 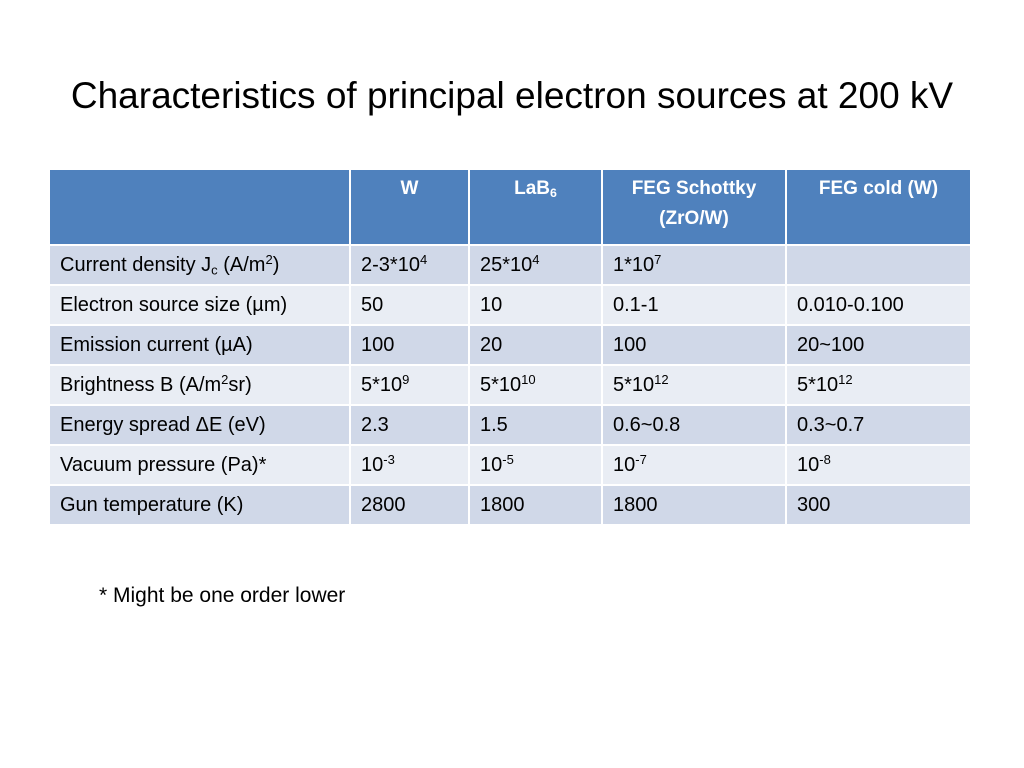 What do you see at coordinates (535, 425) in the screenshot?
I see `cell-lab6: 1.5` at bounding box center [535, 425].